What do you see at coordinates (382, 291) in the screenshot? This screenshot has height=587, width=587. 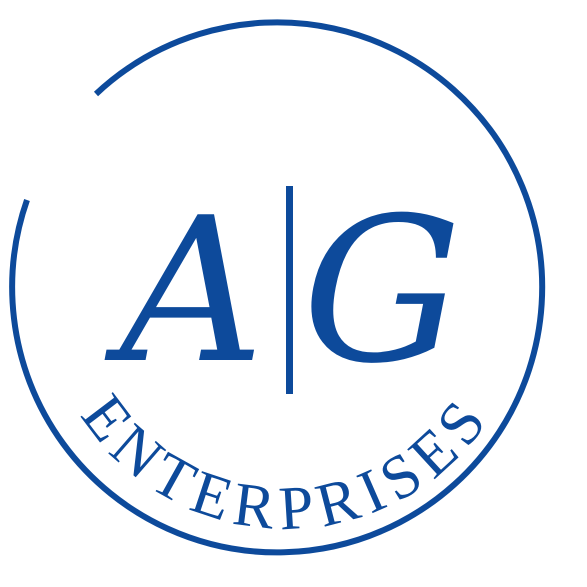 I see `monogram-letter-g: G` at bounding box center [382, 291].